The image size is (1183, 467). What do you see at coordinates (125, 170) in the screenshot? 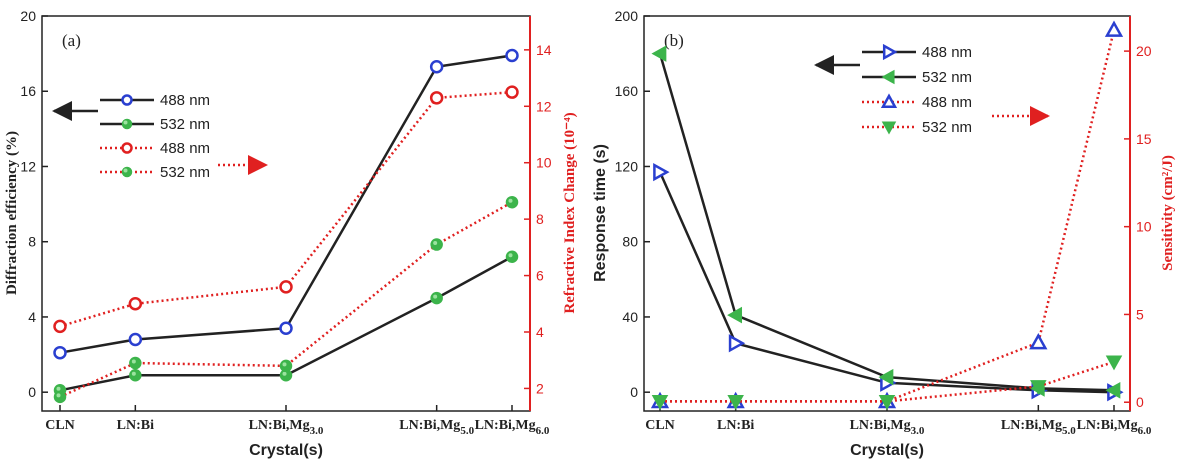
I see `legend-a-marker-3-shine` at bounding box center [125, 170].